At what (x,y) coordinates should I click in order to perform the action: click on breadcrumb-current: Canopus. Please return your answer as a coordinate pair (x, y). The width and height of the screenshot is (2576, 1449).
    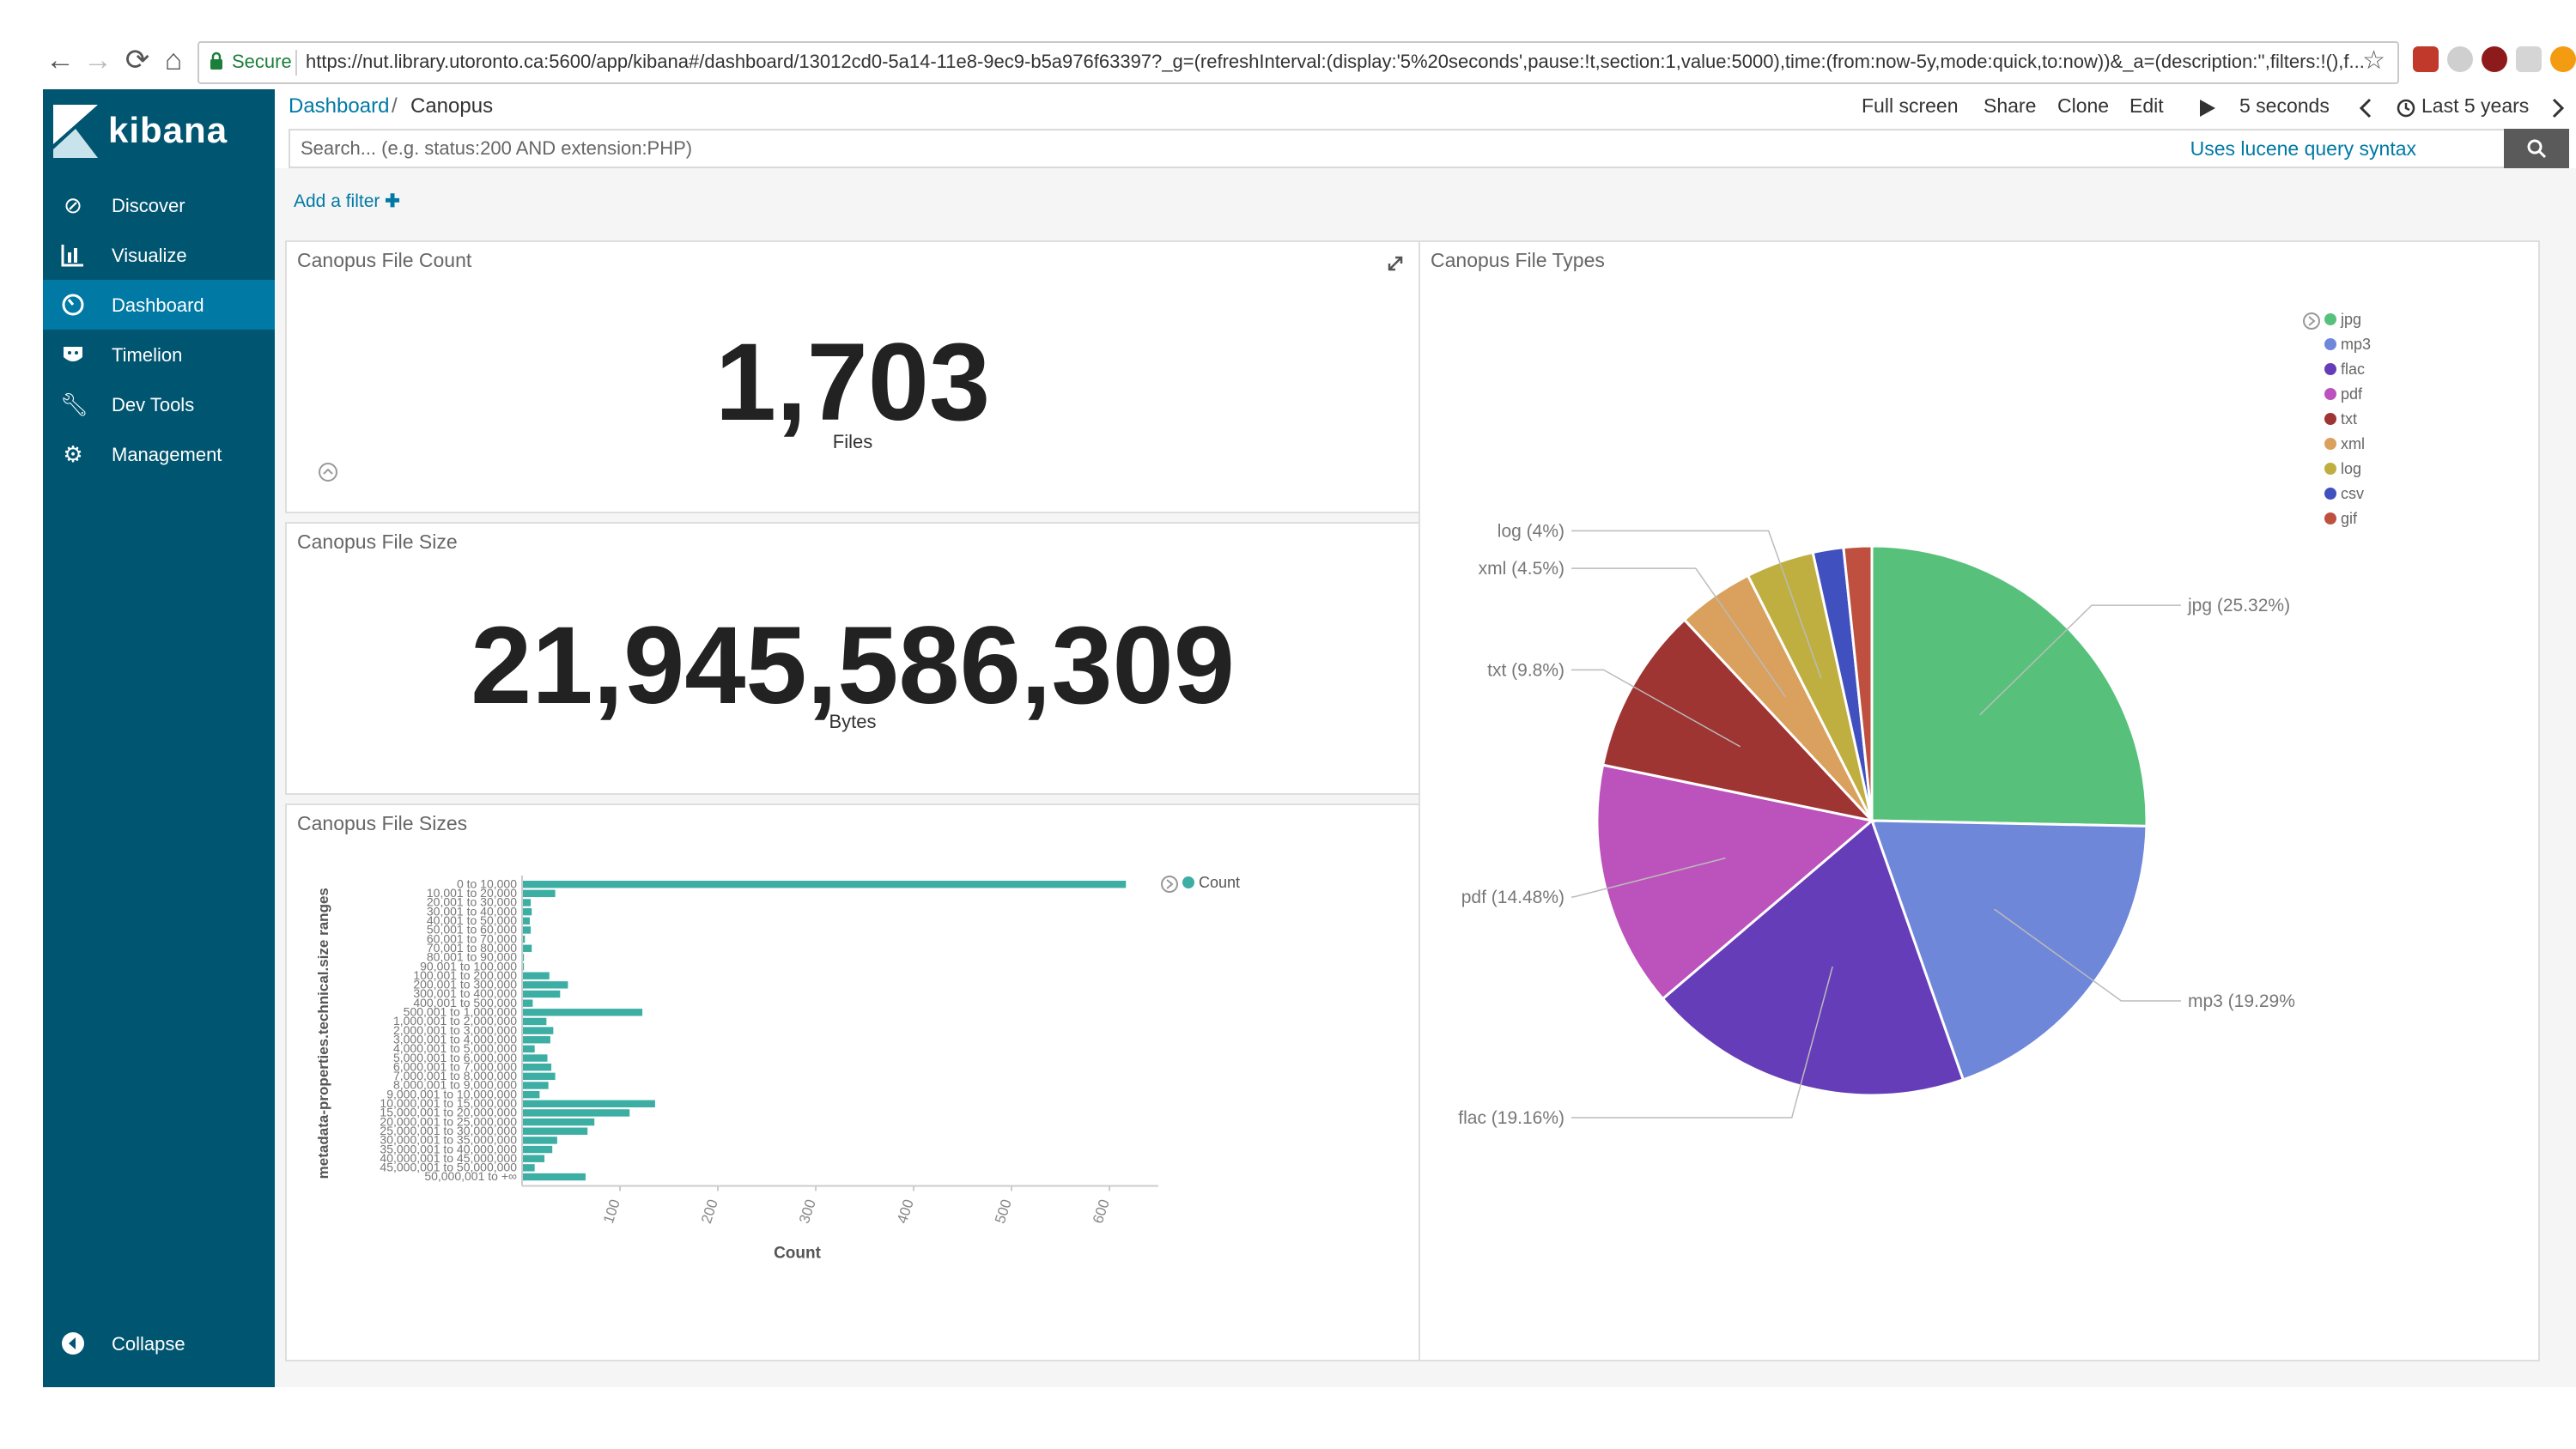
    Looking at the image, I should click on (452, 106).